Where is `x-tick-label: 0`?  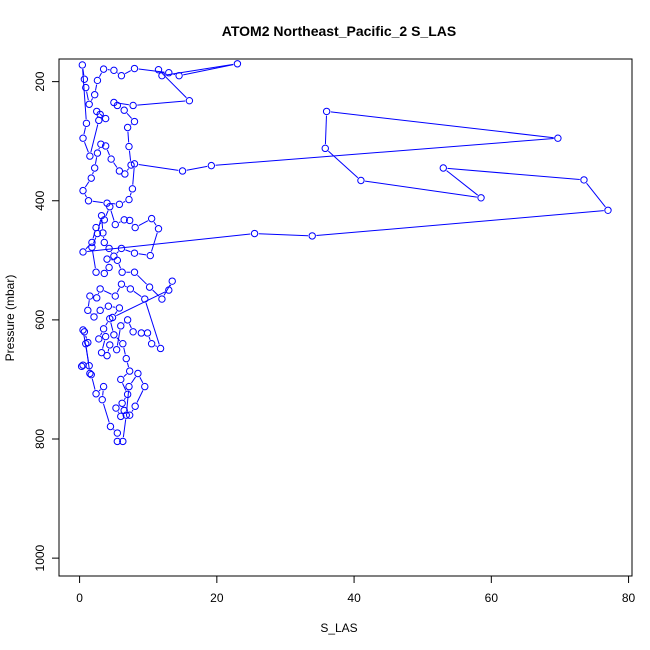
x-tick-label: 0 is located at coordinates (79, 598).